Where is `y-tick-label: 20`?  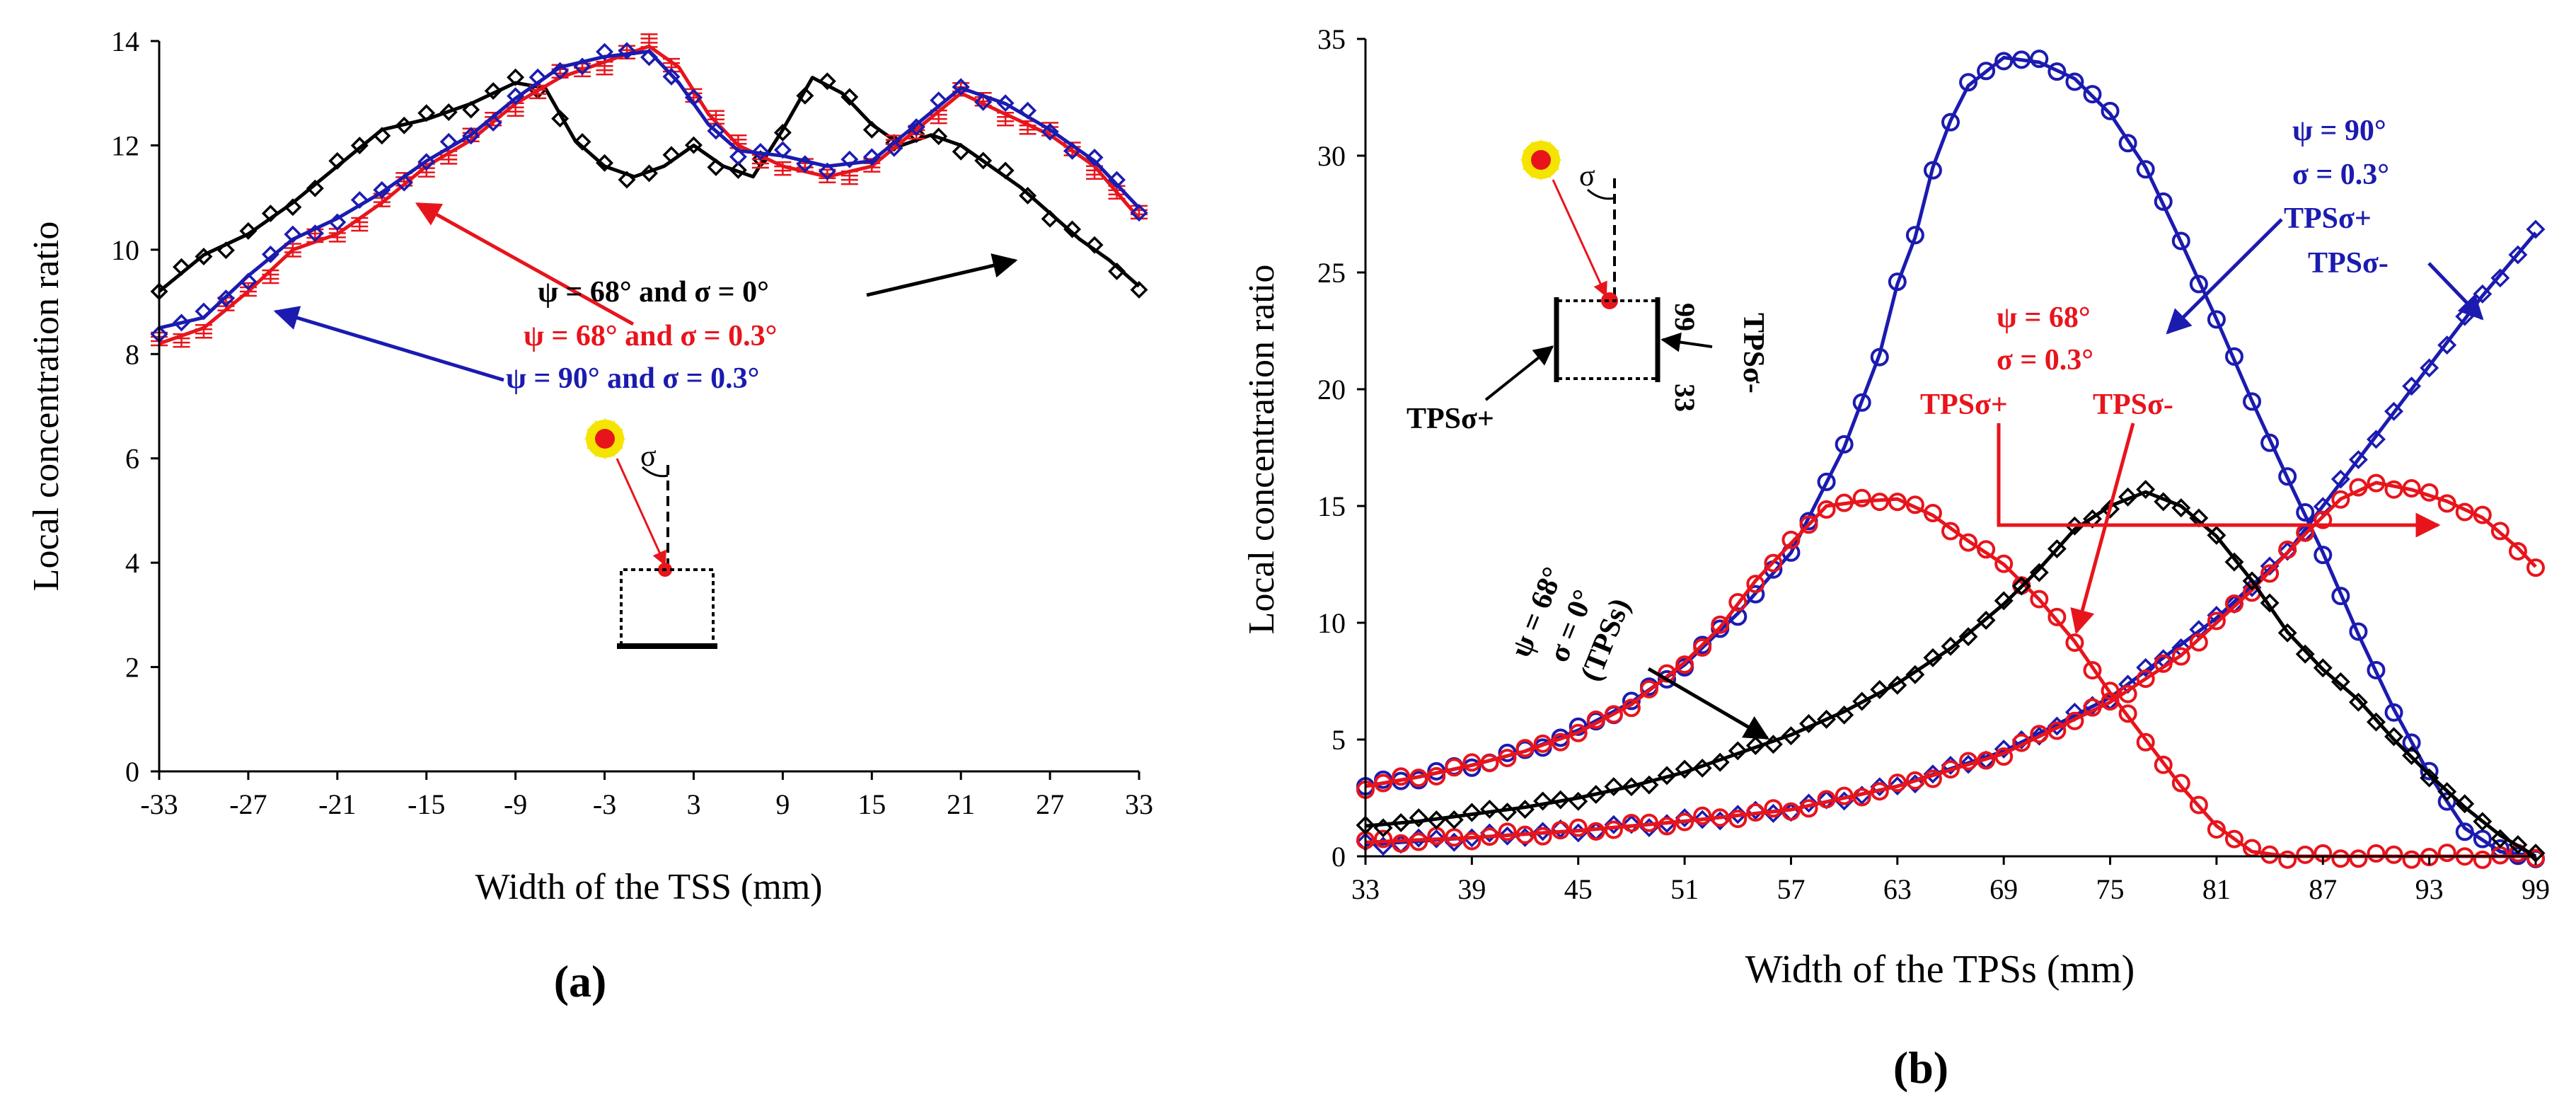 y-tick-label: 20 is located at coordinates (1331, 390).